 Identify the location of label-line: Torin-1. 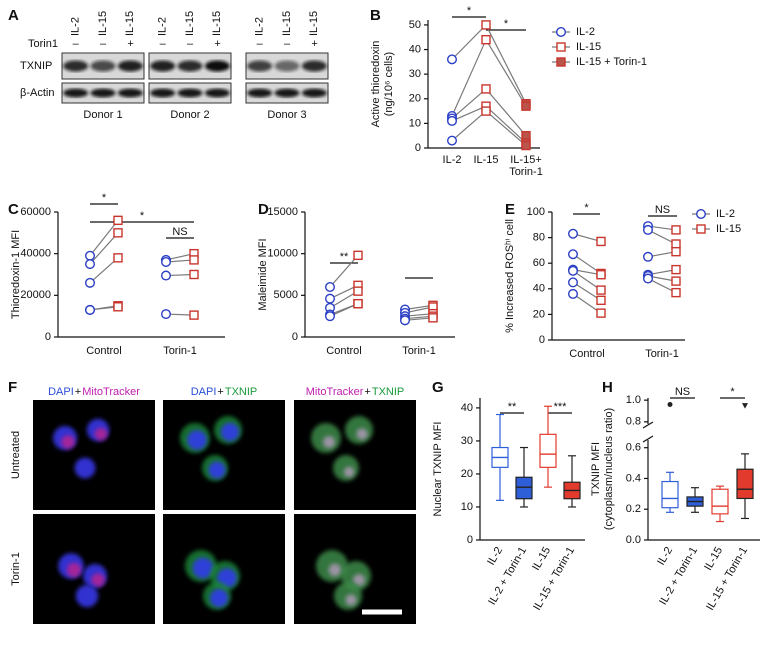
(526, 172).